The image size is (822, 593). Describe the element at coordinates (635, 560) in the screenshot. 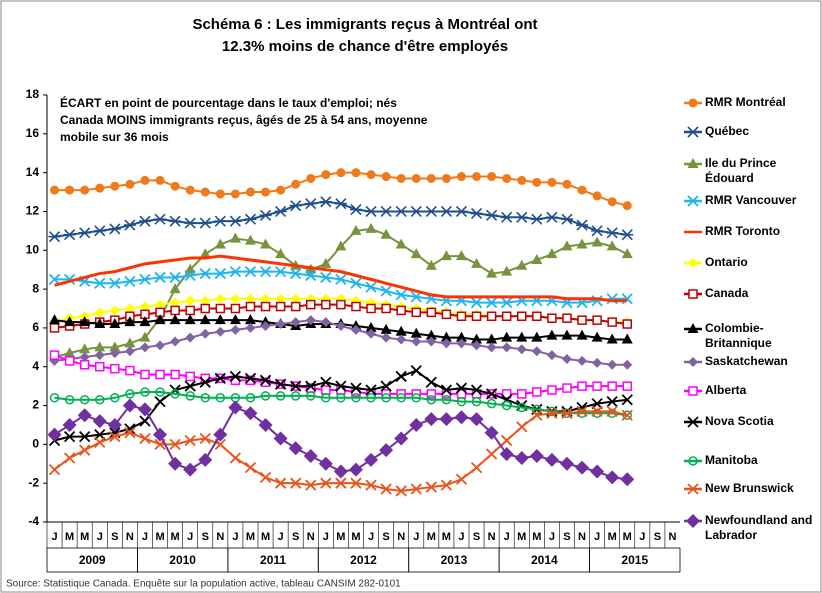

I see `year-cell` at that location.